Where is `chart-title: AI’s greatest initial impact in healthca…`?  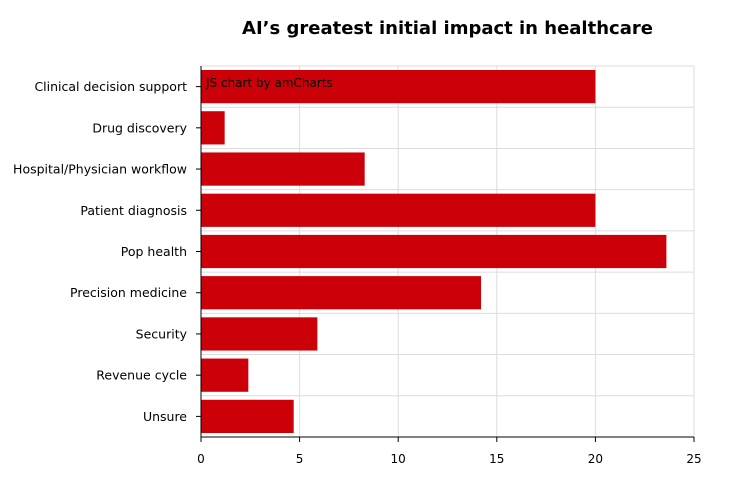 chart-title: AI’s greatest initial impact in healthca… is located at coordinates (447, 28).